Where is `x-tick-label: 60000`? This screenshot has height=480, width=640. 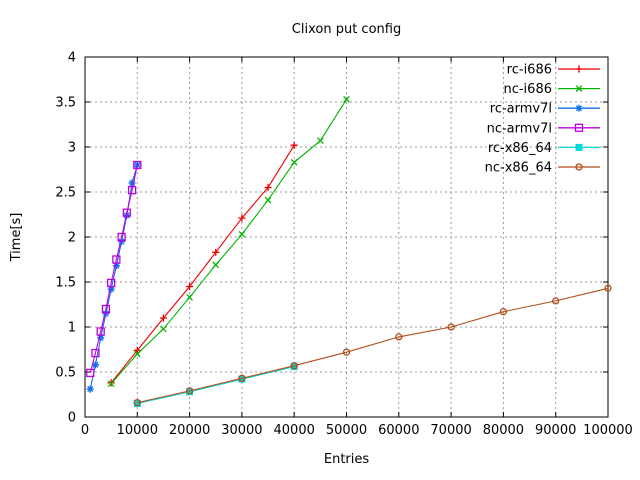
x-tick-label: 60000 is located at coordinates (398, 430).